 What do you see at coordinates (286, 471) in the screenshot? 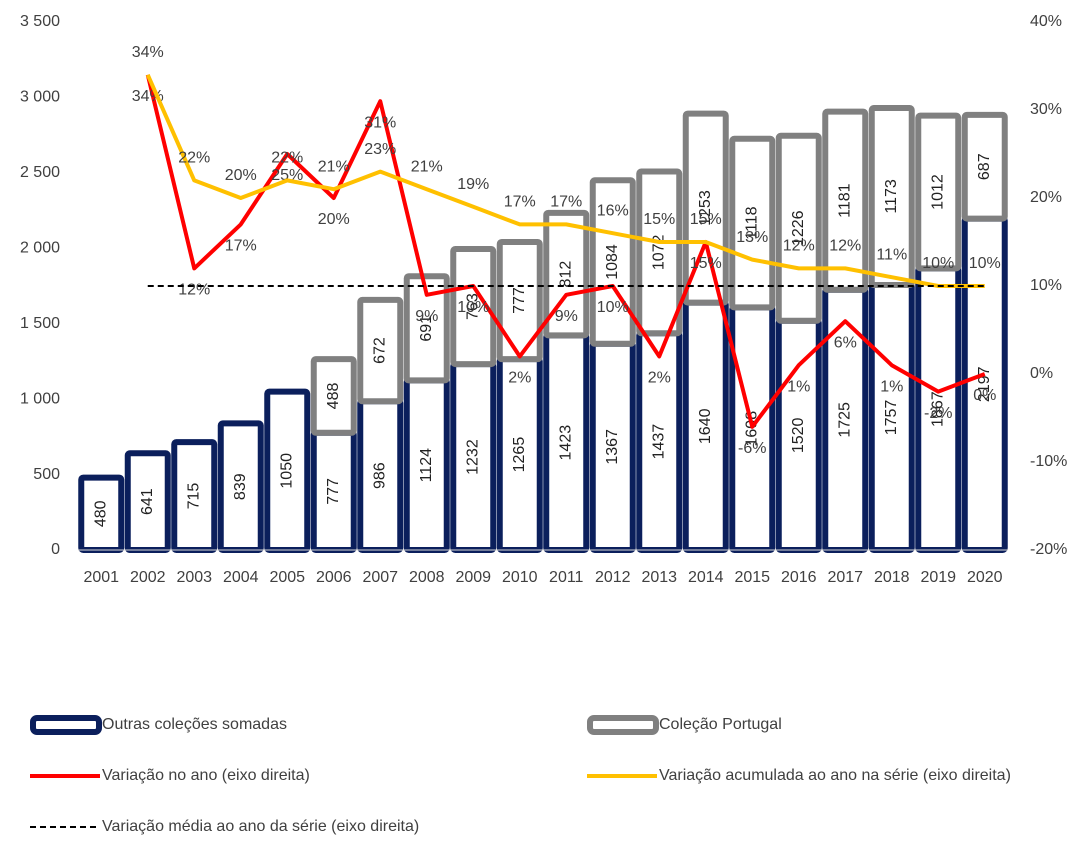
I see `bar-label: 1050` at bounding box center [286, 471].